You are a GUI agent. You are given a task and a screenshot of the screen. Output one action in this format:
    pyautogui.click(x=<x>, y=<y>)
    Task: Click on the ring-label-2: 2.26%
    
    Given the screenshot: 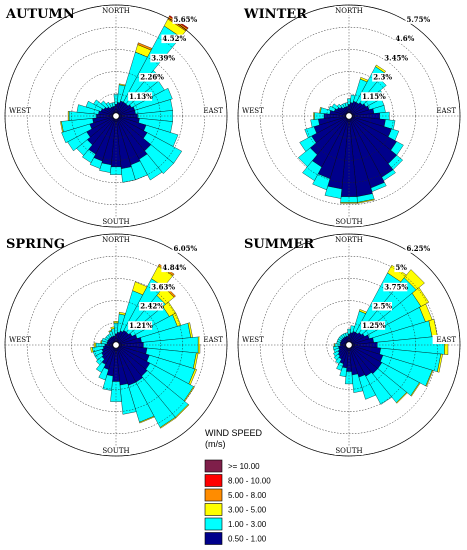 What is the action you would take?
    pyautogui.click(x=152, y=77)
    